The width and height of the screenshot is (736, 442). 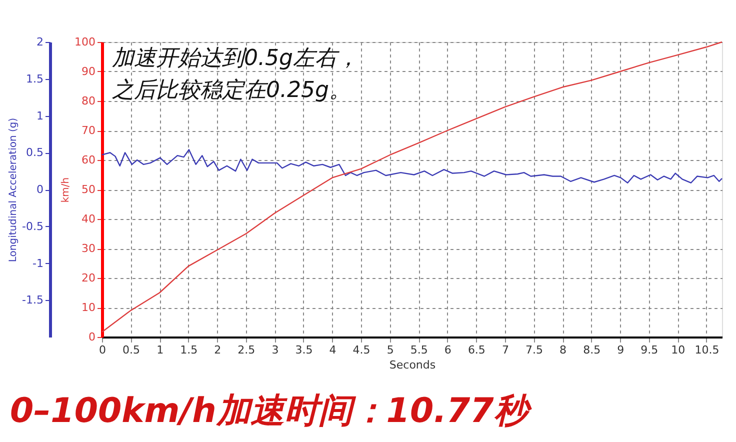 I want to click on y2-tick-label: 0, so click(x=92, y=337).